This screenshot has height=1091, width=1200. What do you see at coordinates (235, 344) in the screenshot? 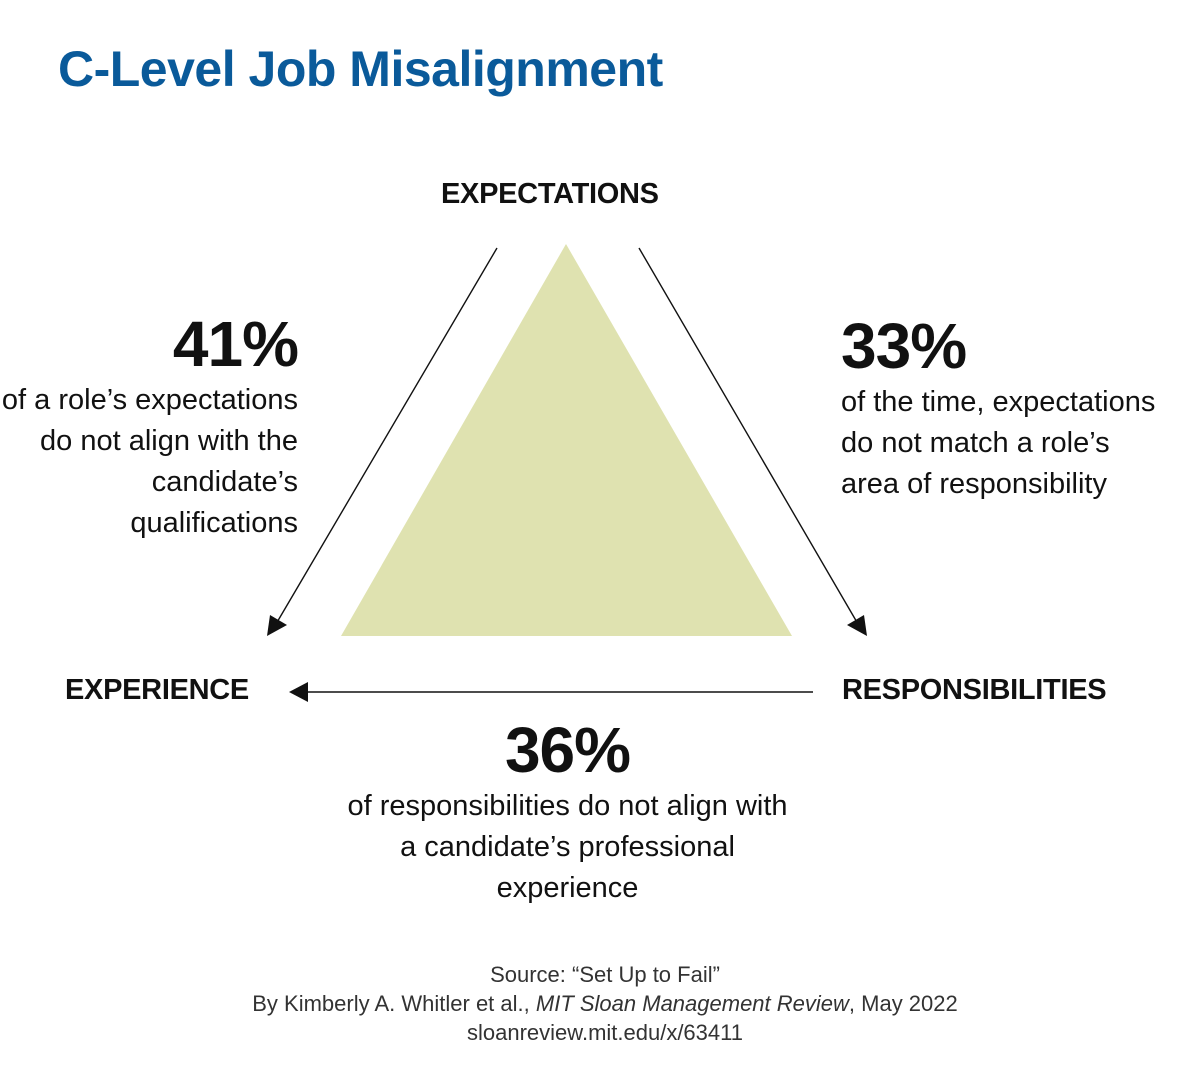
I see `stat-left-value: 41%` at bounding box center [235, 344].